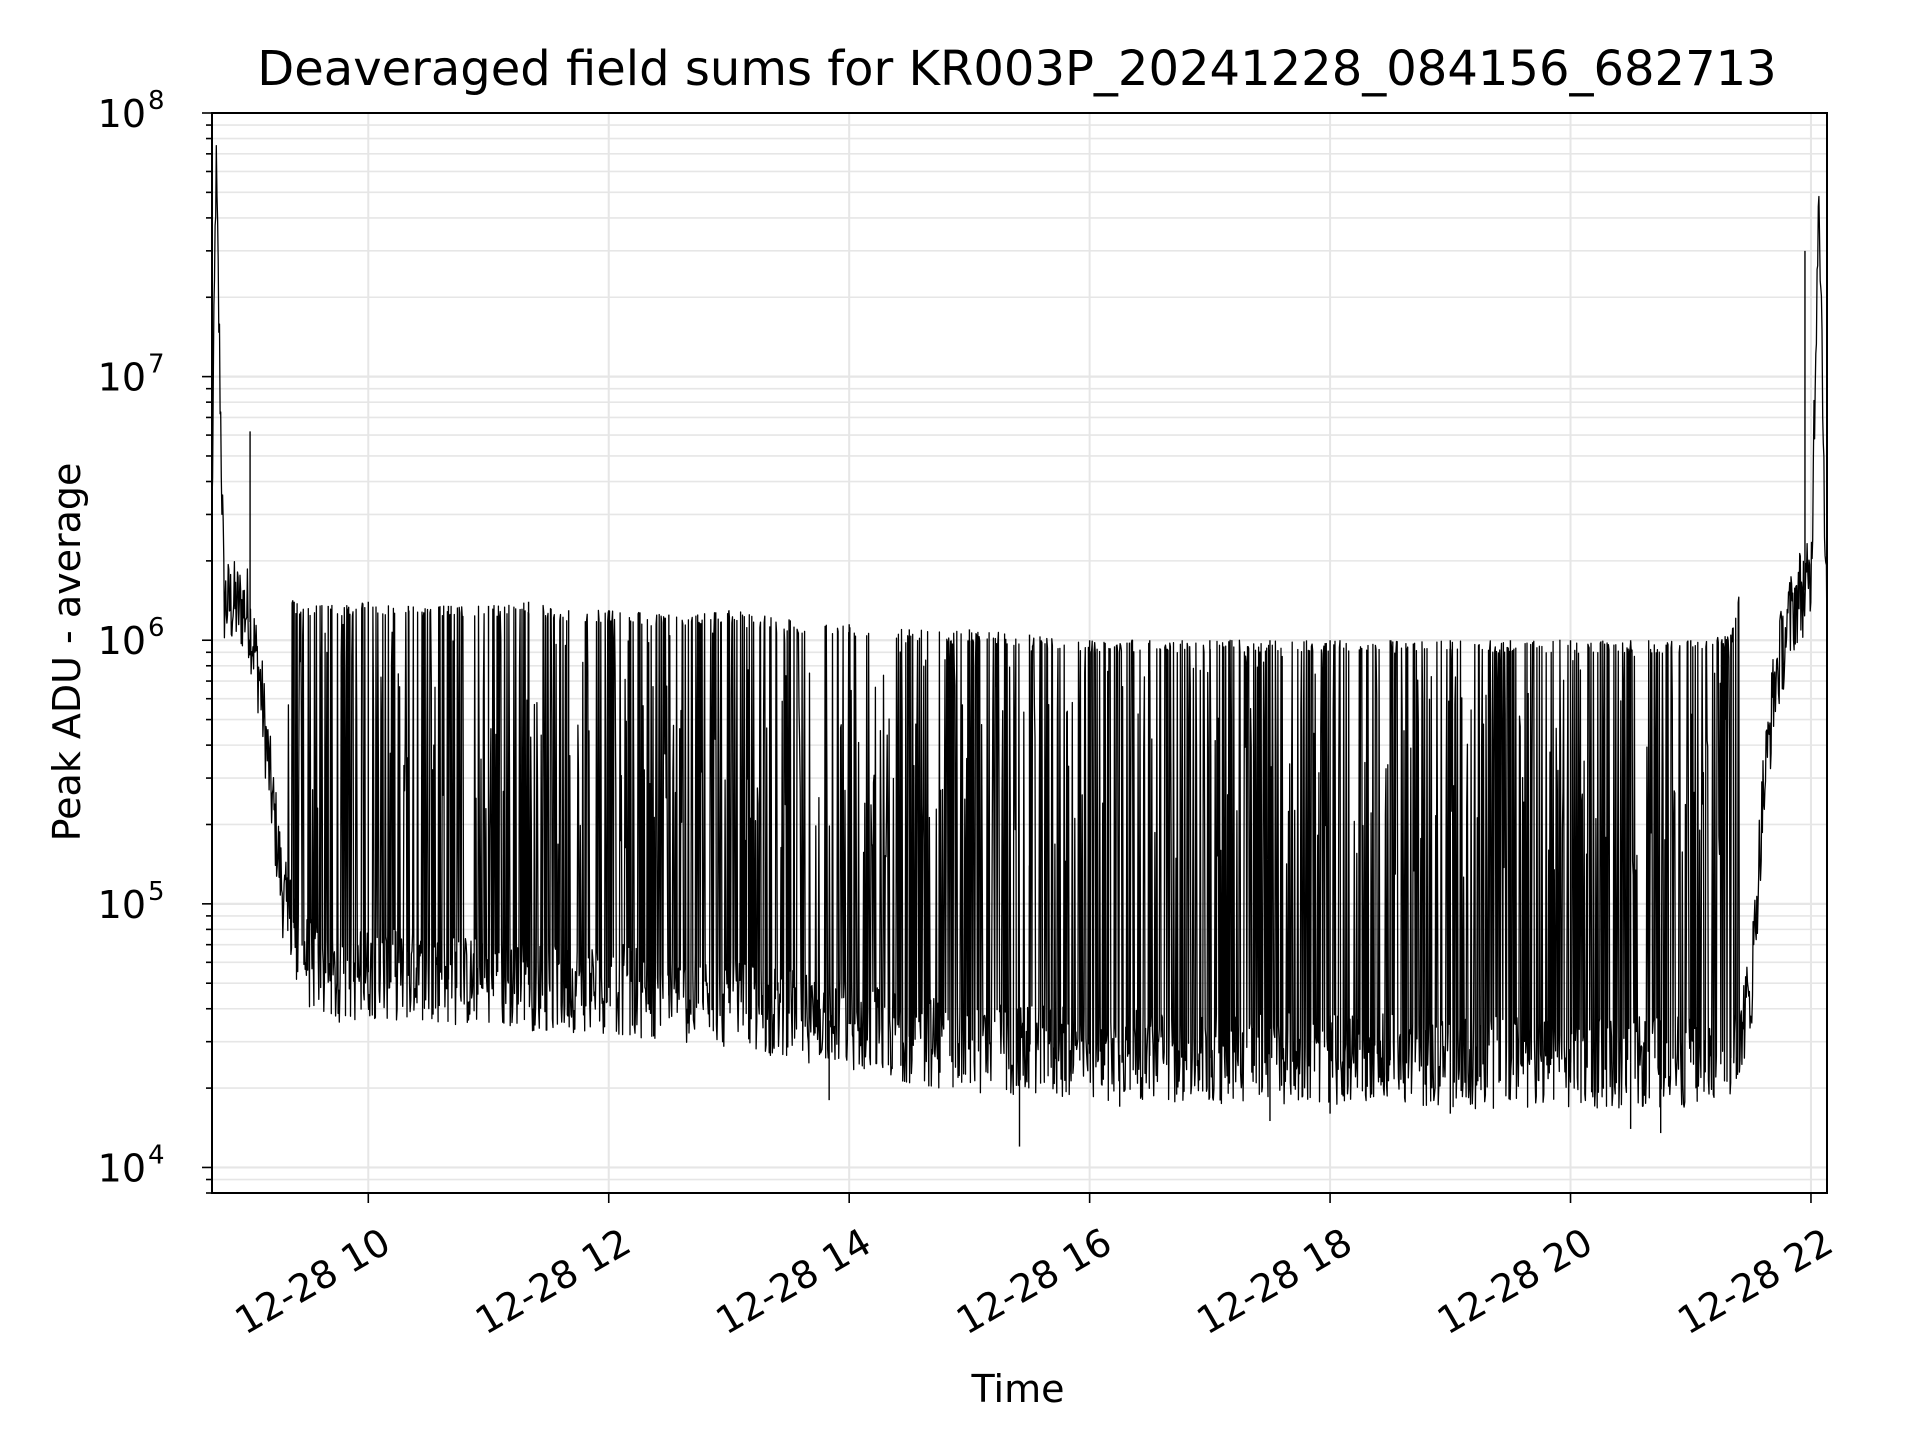 The width and height of the screenshot is (1920, 1440). I want to click on x-tick-label: 12-28 14, so click(793, 1282).